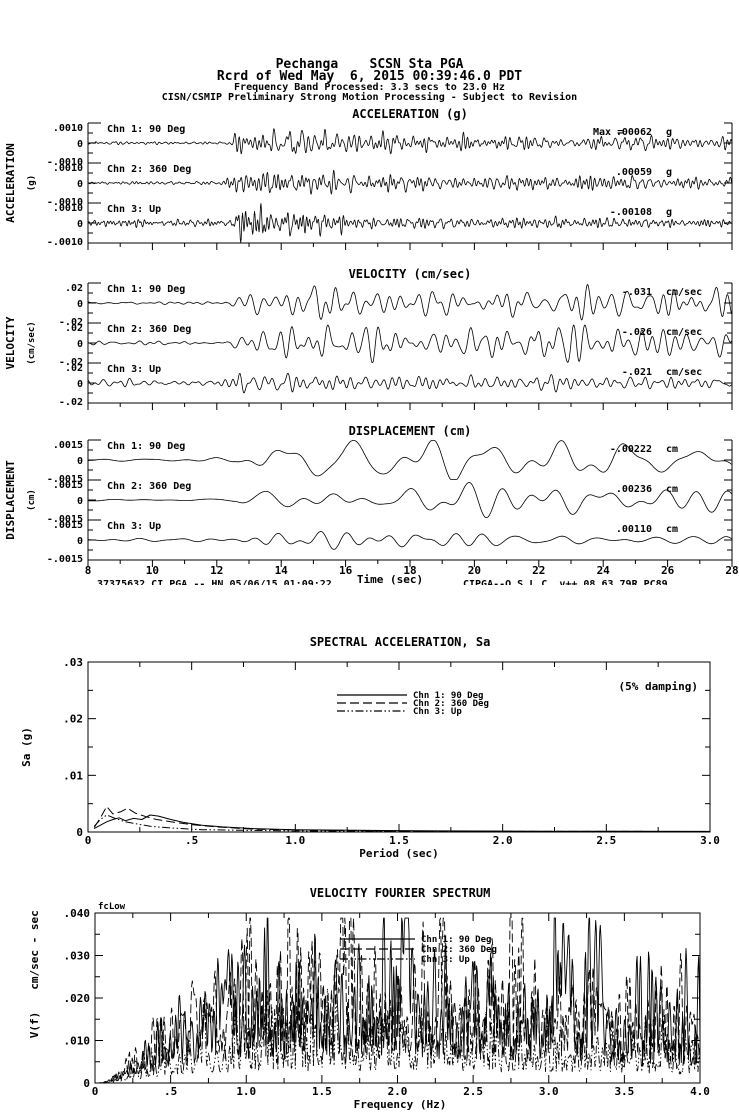 Image resolution: width=739 pixels, height=1115 pixels. I want to click on fclow-annotation: fcLow, so click(112, 907).